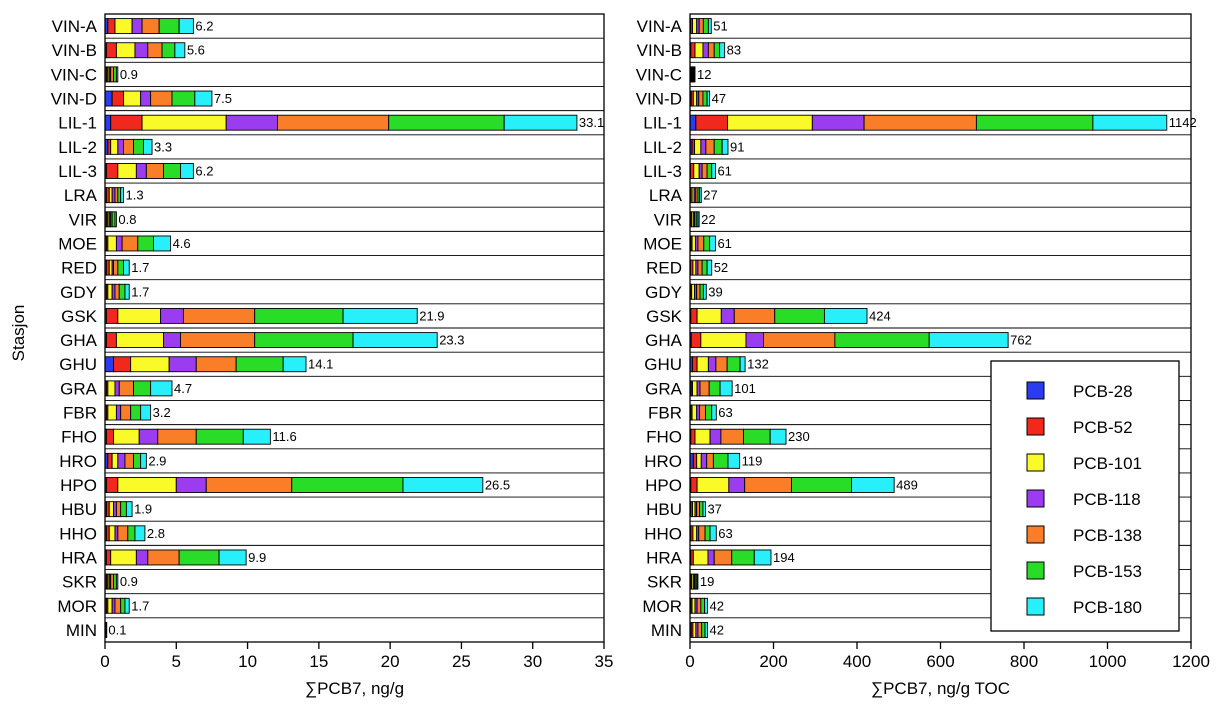  What do you see at coordinates (143, 509) in the screenshot?
I see `left-total-label: 1.9` at bounding box center [143, 509].